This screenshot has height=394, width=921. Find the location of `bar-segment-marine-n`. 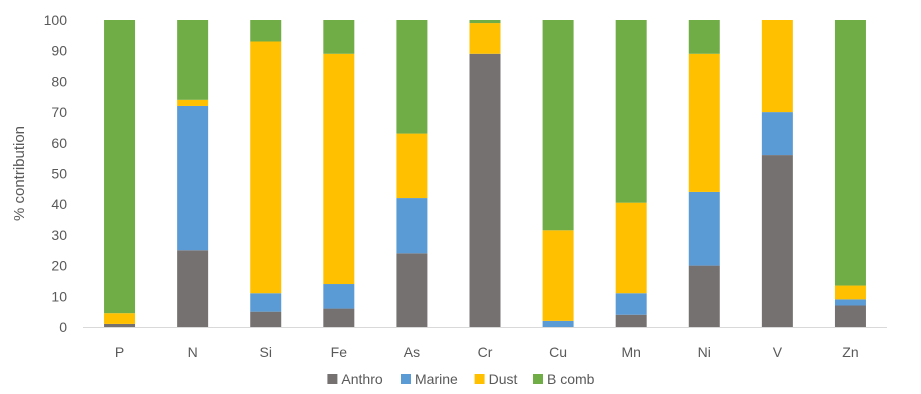

bar-segment-marine-n is located at coordinates (193, 178).